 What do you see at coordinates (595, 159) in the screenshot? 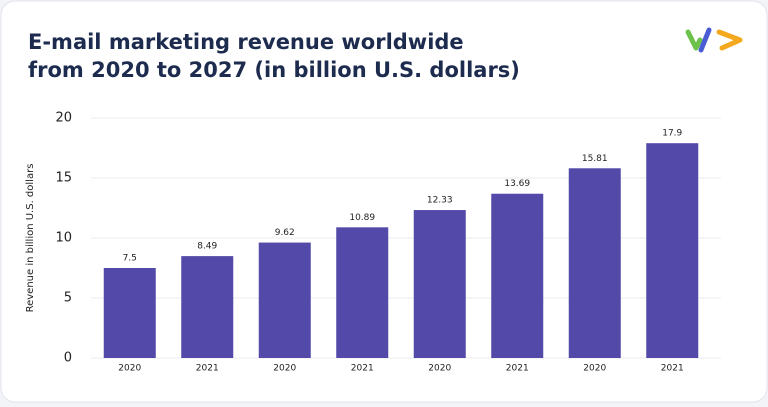
I see `value-label: 15.81` at bounding box center [595, 159].